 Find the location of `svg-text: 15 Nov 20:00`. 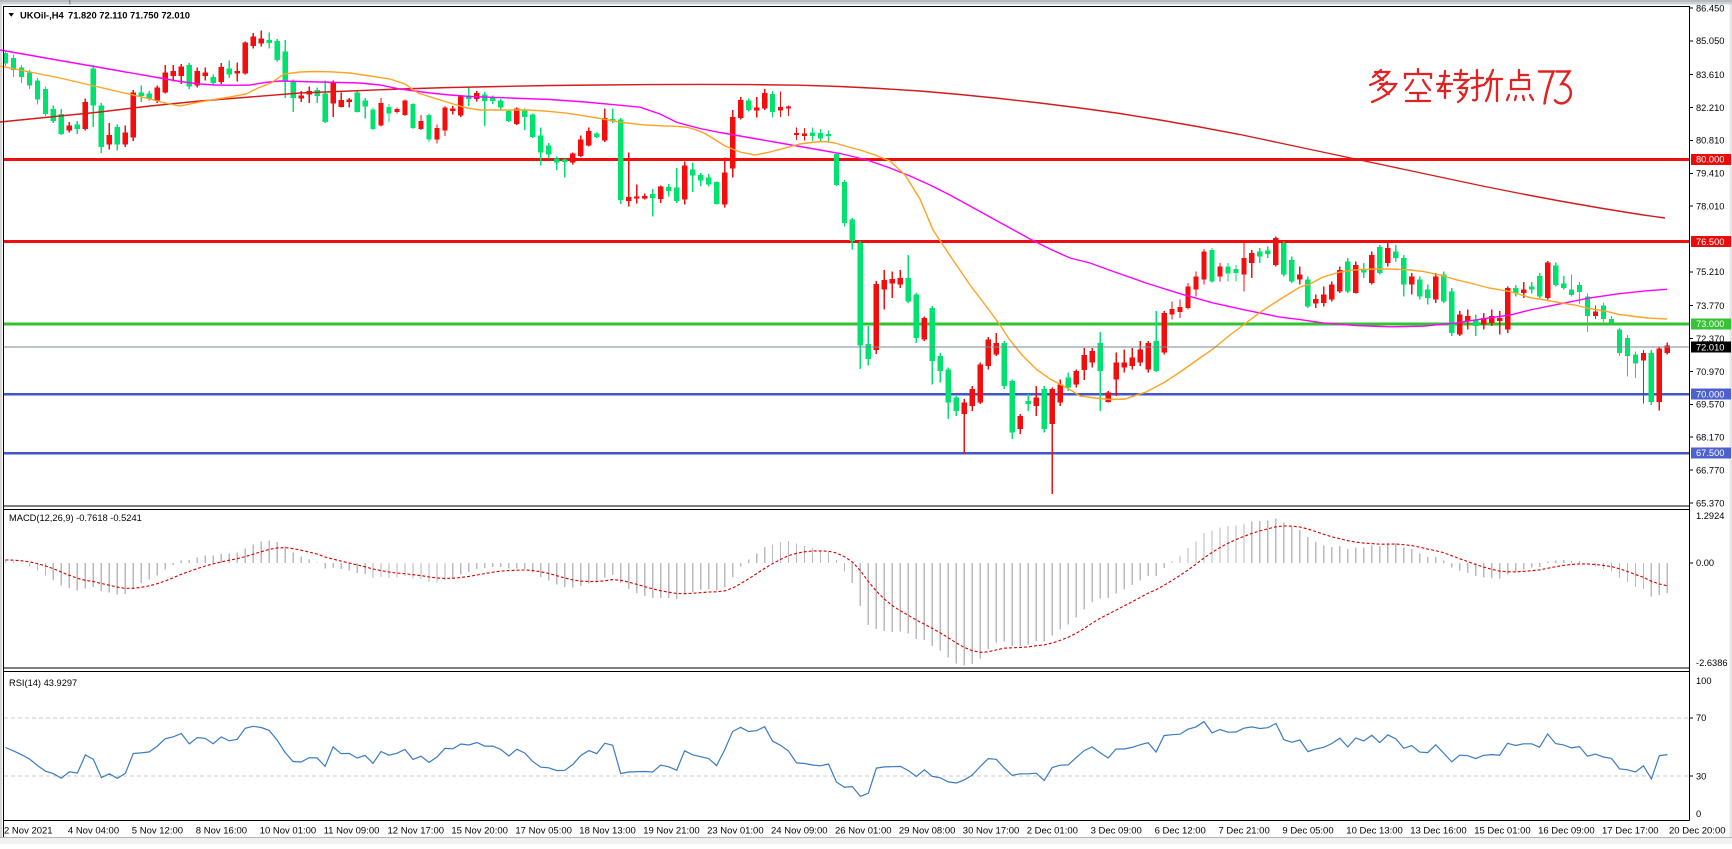

svg-text: 15 Nov 20:00 is located at coordinates (479, 831).